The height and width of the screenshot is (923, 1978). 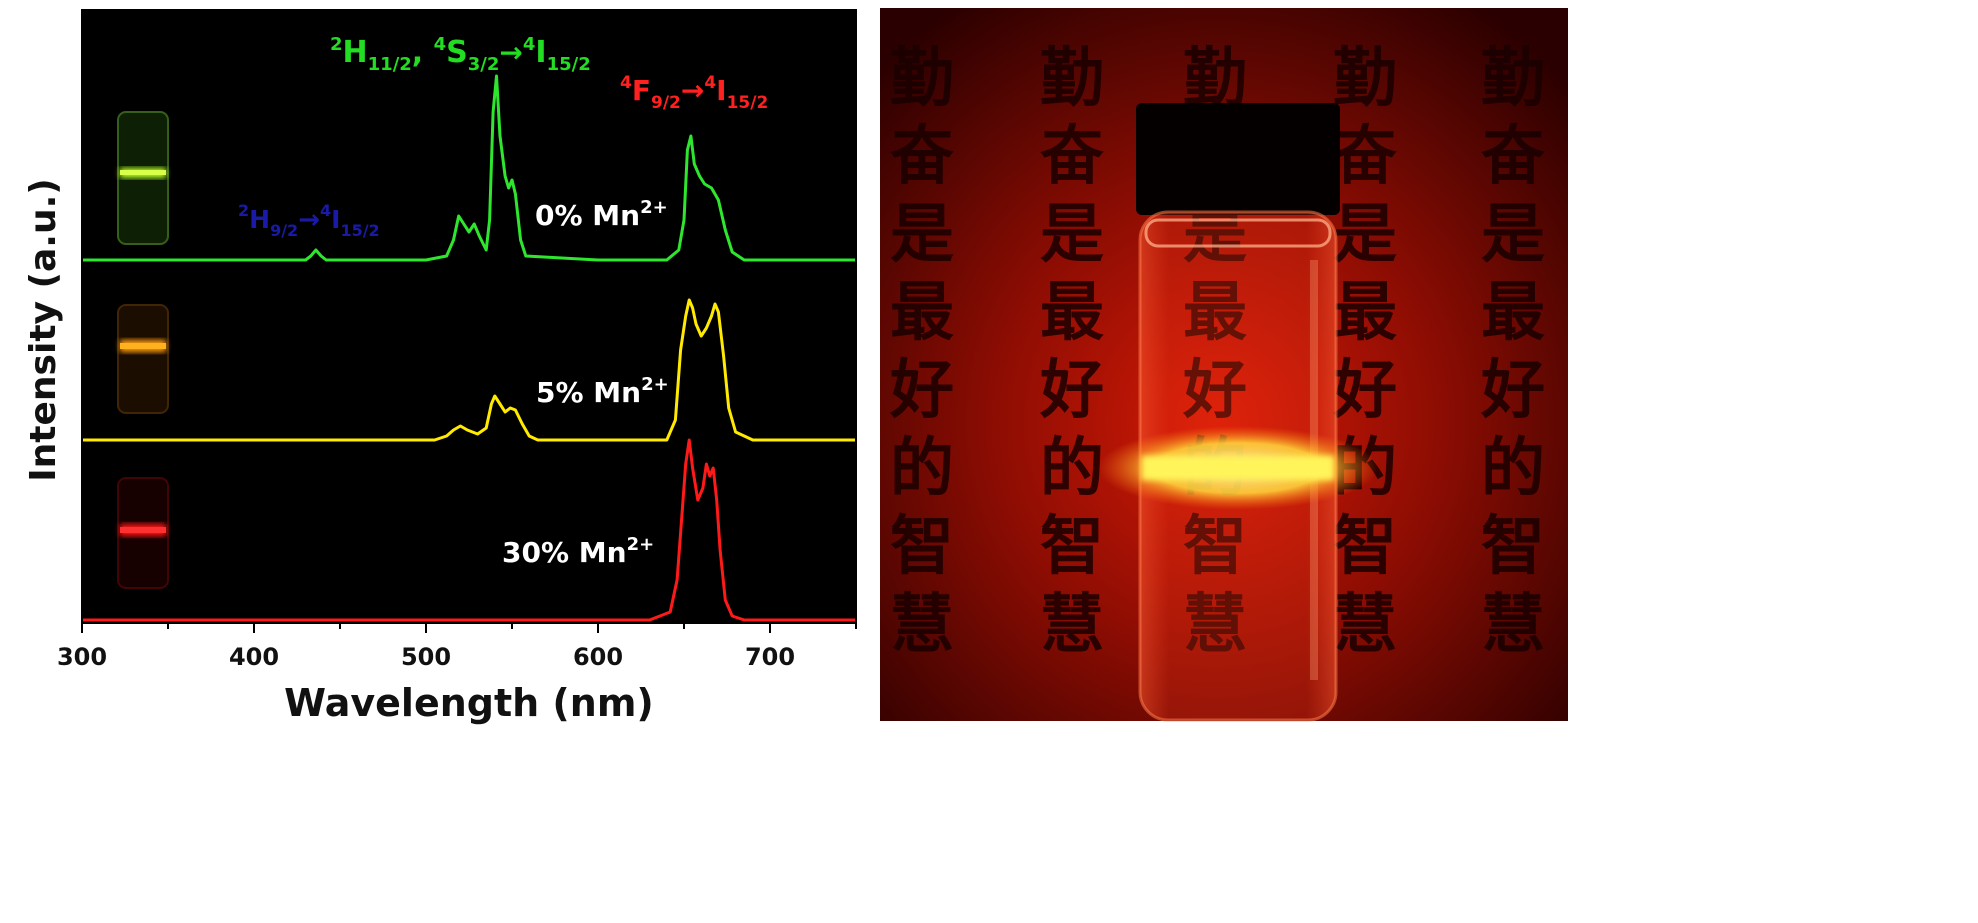 I want to click on x-tick-label: 700, so click(x=770, y=657).